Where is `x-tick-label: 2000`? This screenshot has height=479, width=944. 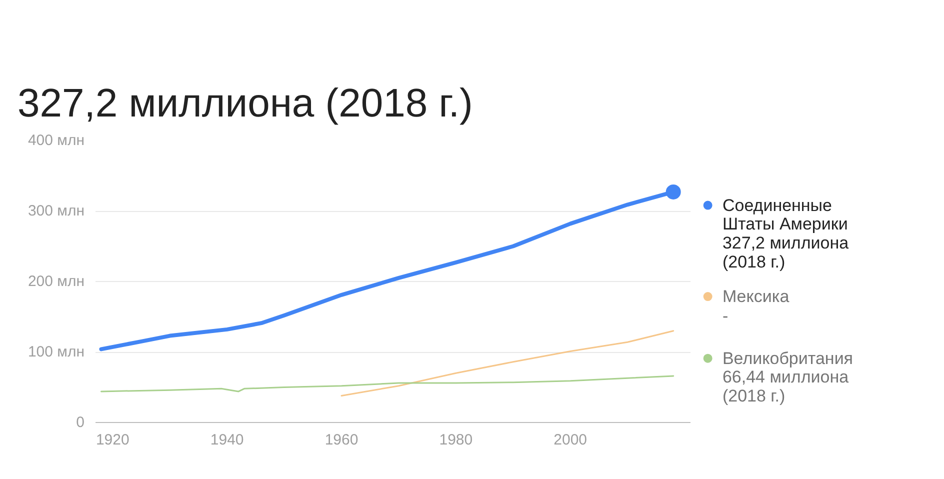
x-tick-label: 2000 is located at coordinates (571, 440).